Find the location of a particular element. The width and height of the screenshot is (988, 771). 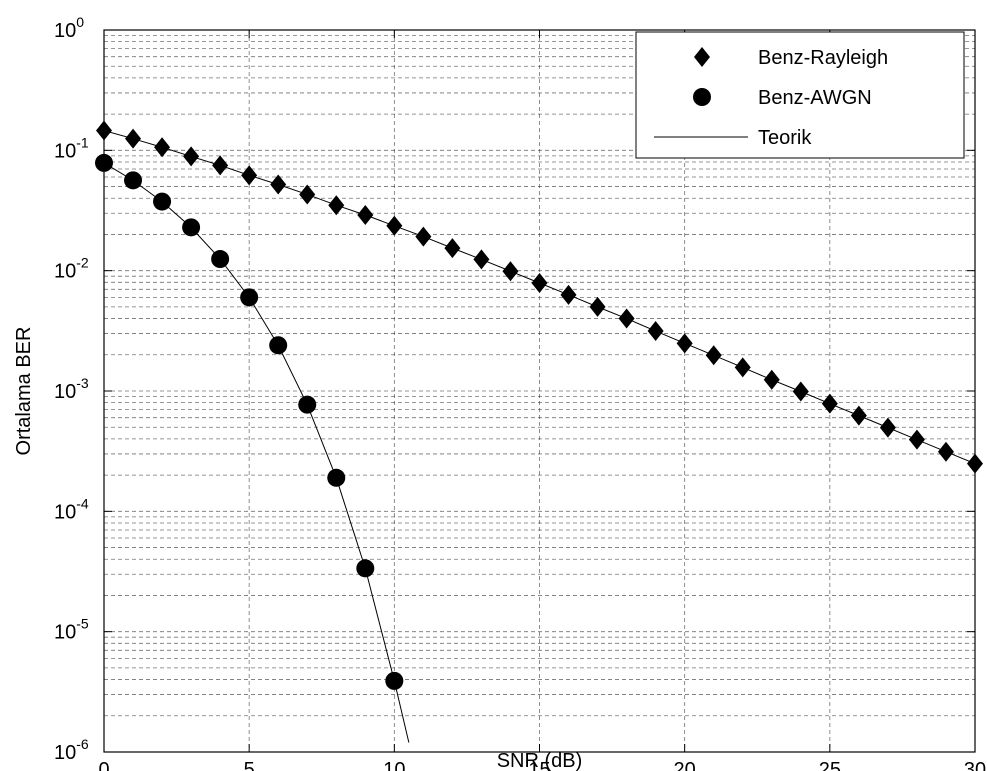

legend: Benz-Rayleigh Benz-AWGN Teorik is located at coordinates (800, 95).